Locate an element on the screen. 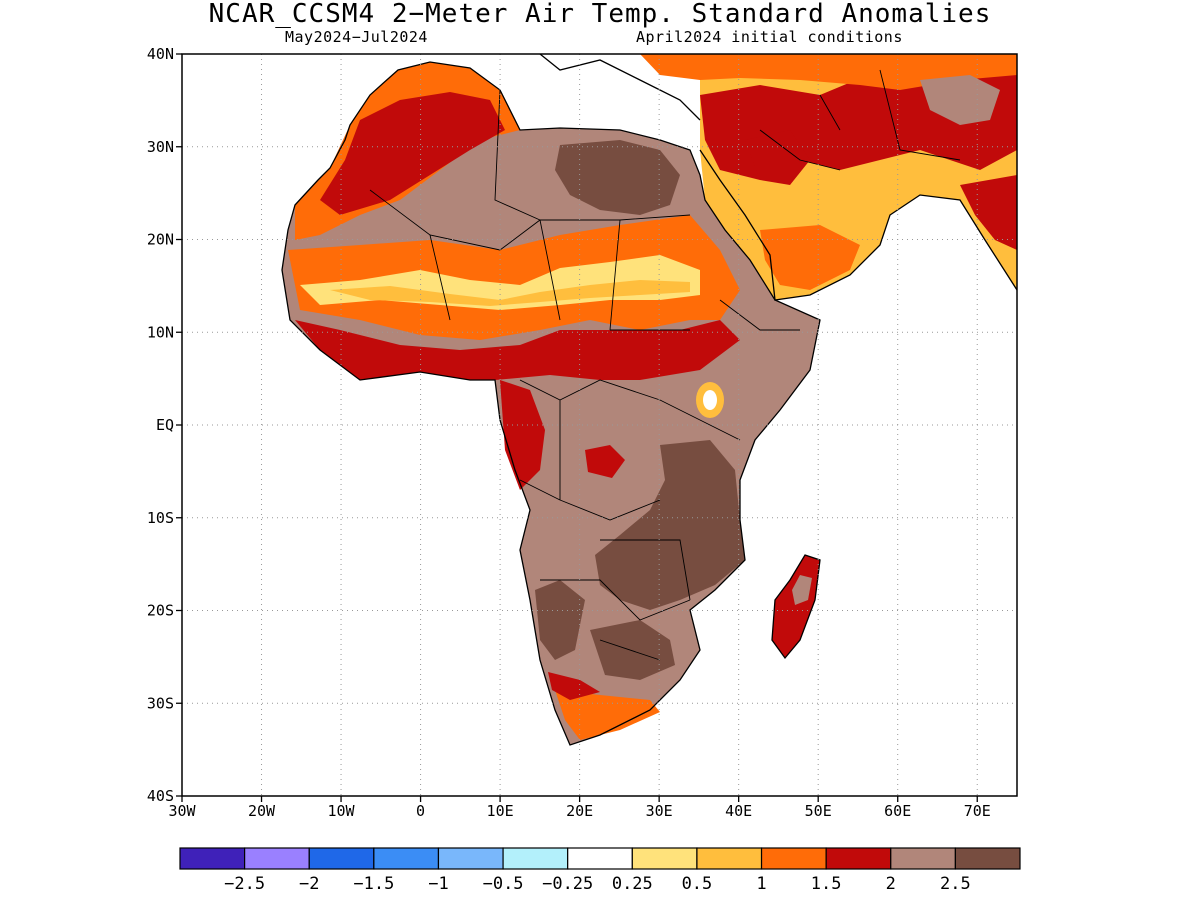  colorbar-label: −1.5 is located at coordinates (373, 884).